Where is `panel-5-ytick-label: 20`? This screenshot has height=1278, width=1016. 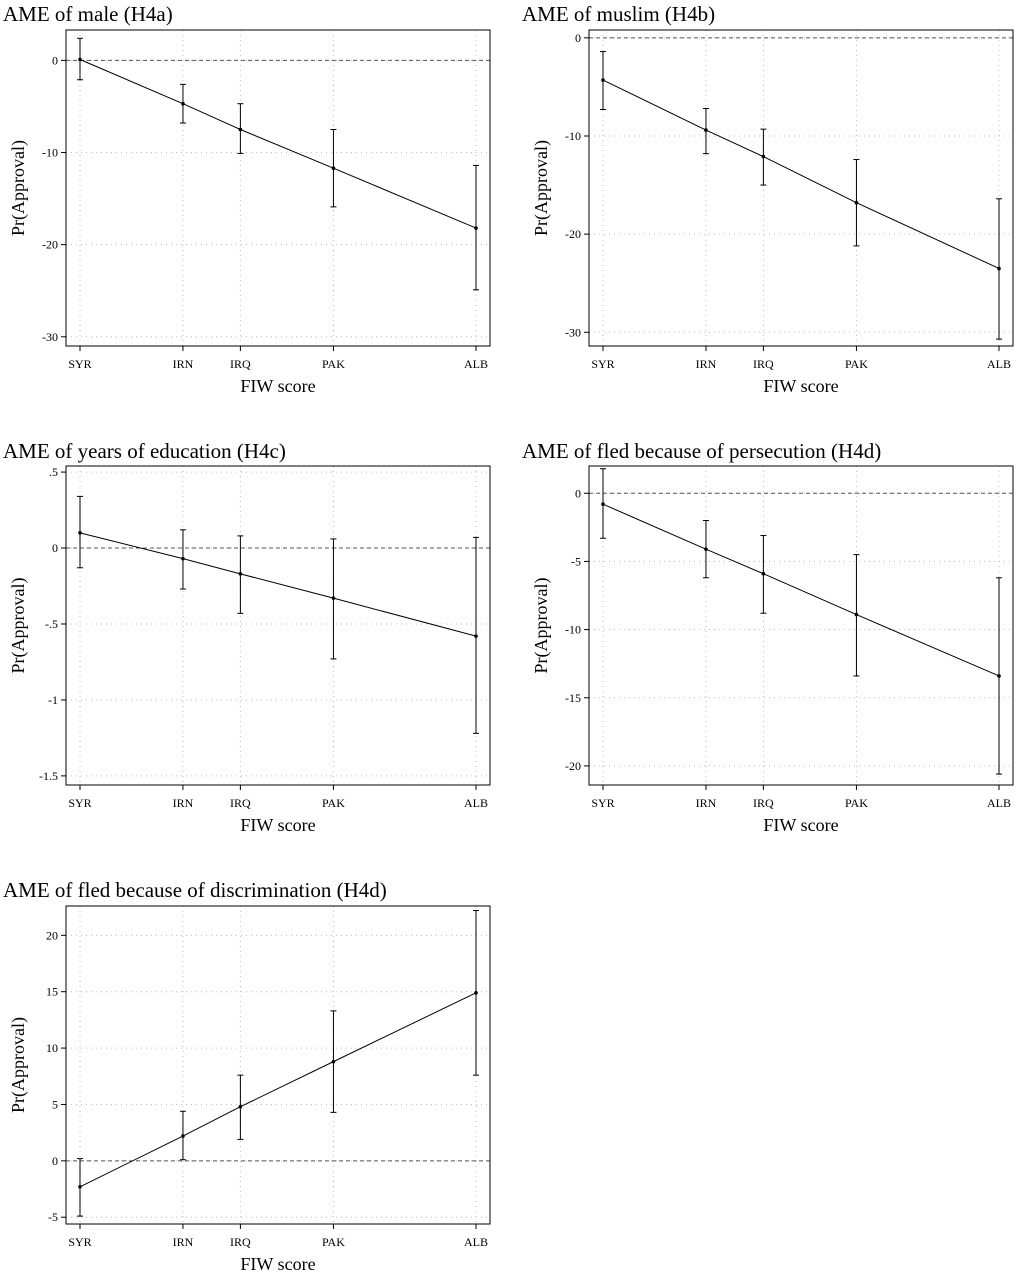
panel-5-ytick-label: 20 is located at coordinates (52, 935).